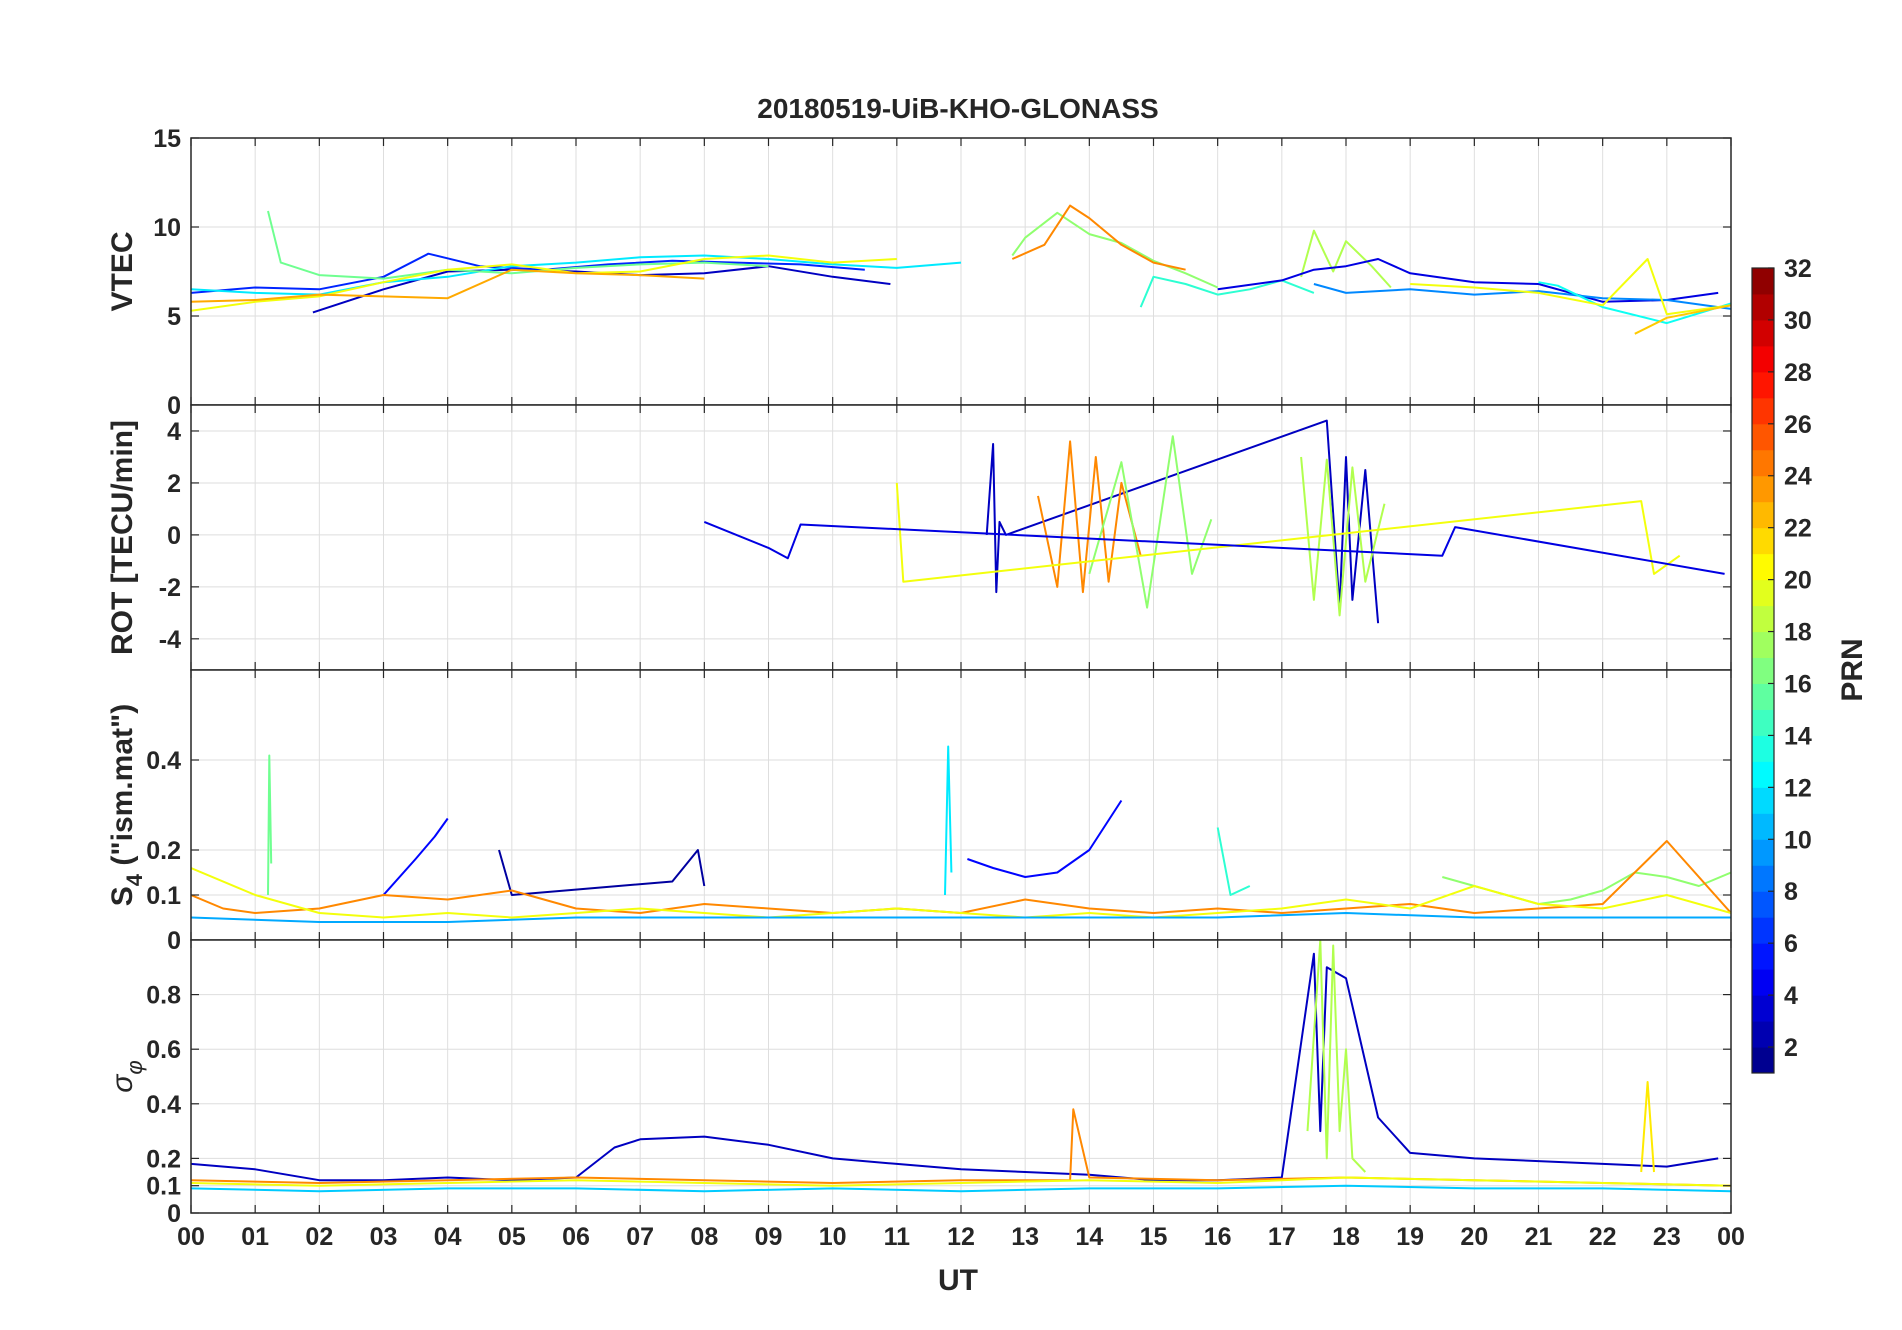 This screenshot has width=1902, height=1330. What do you see at coordinates (384, 1237) in the screenshot?
I see `x-tick-label: 03` at bounding box center [384, 1237].